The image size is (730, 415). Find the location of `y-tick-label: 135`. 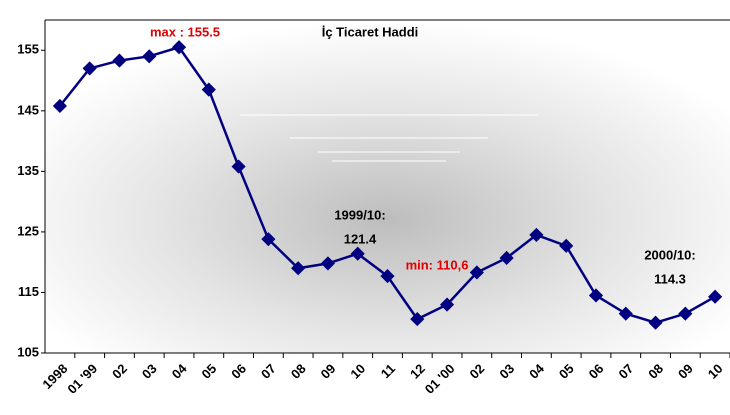

y-tick-label: 135 is located at coordinates (28, 170).